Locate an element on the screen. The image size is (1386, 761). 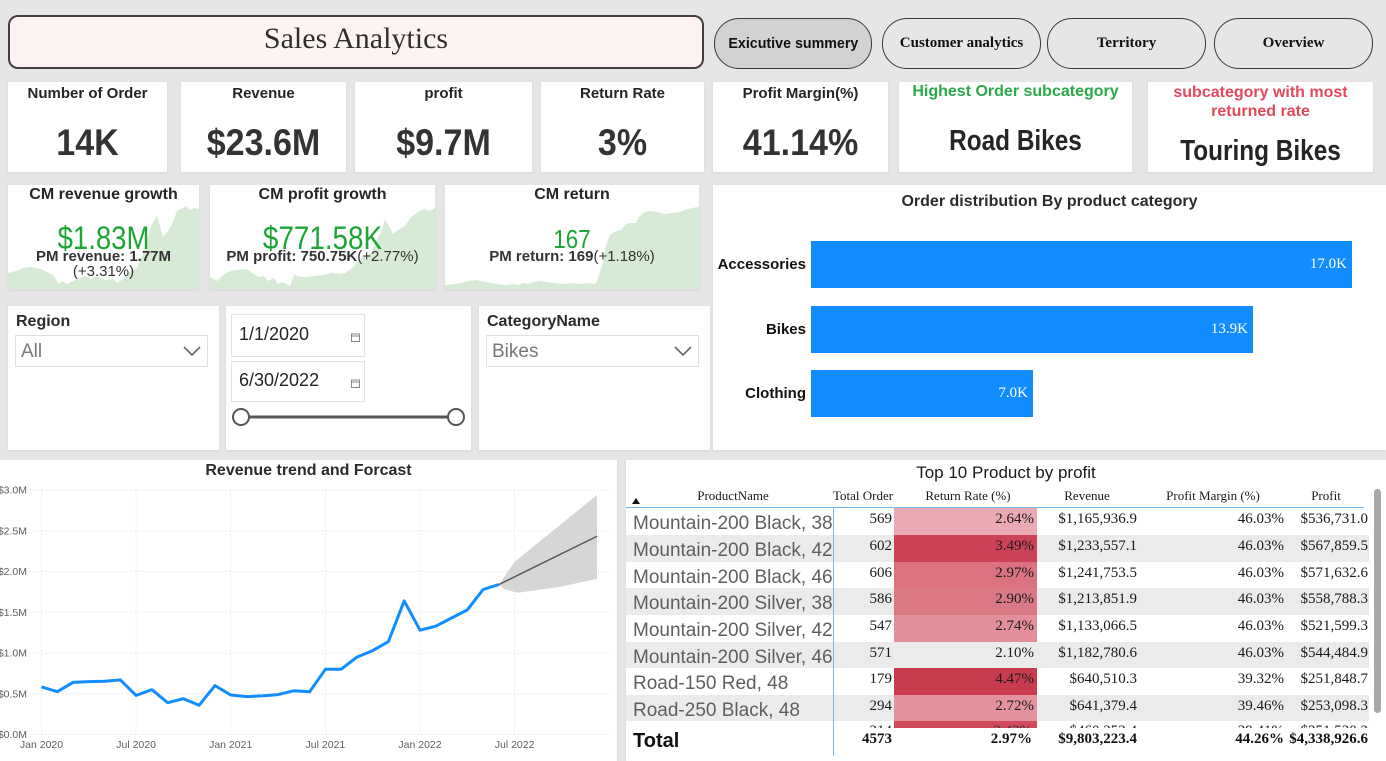
svg-text: $3.0M is located at coordinates (13, 491).